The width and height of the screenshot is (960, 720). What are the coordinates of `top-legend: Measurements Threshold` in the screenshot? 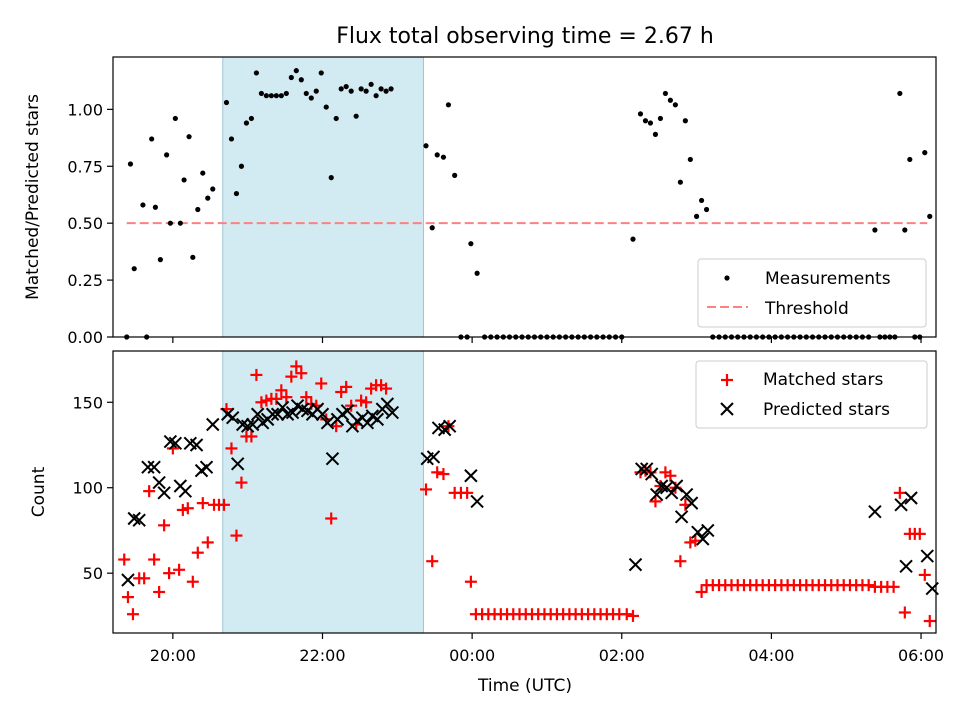 It's located at (812, 293).